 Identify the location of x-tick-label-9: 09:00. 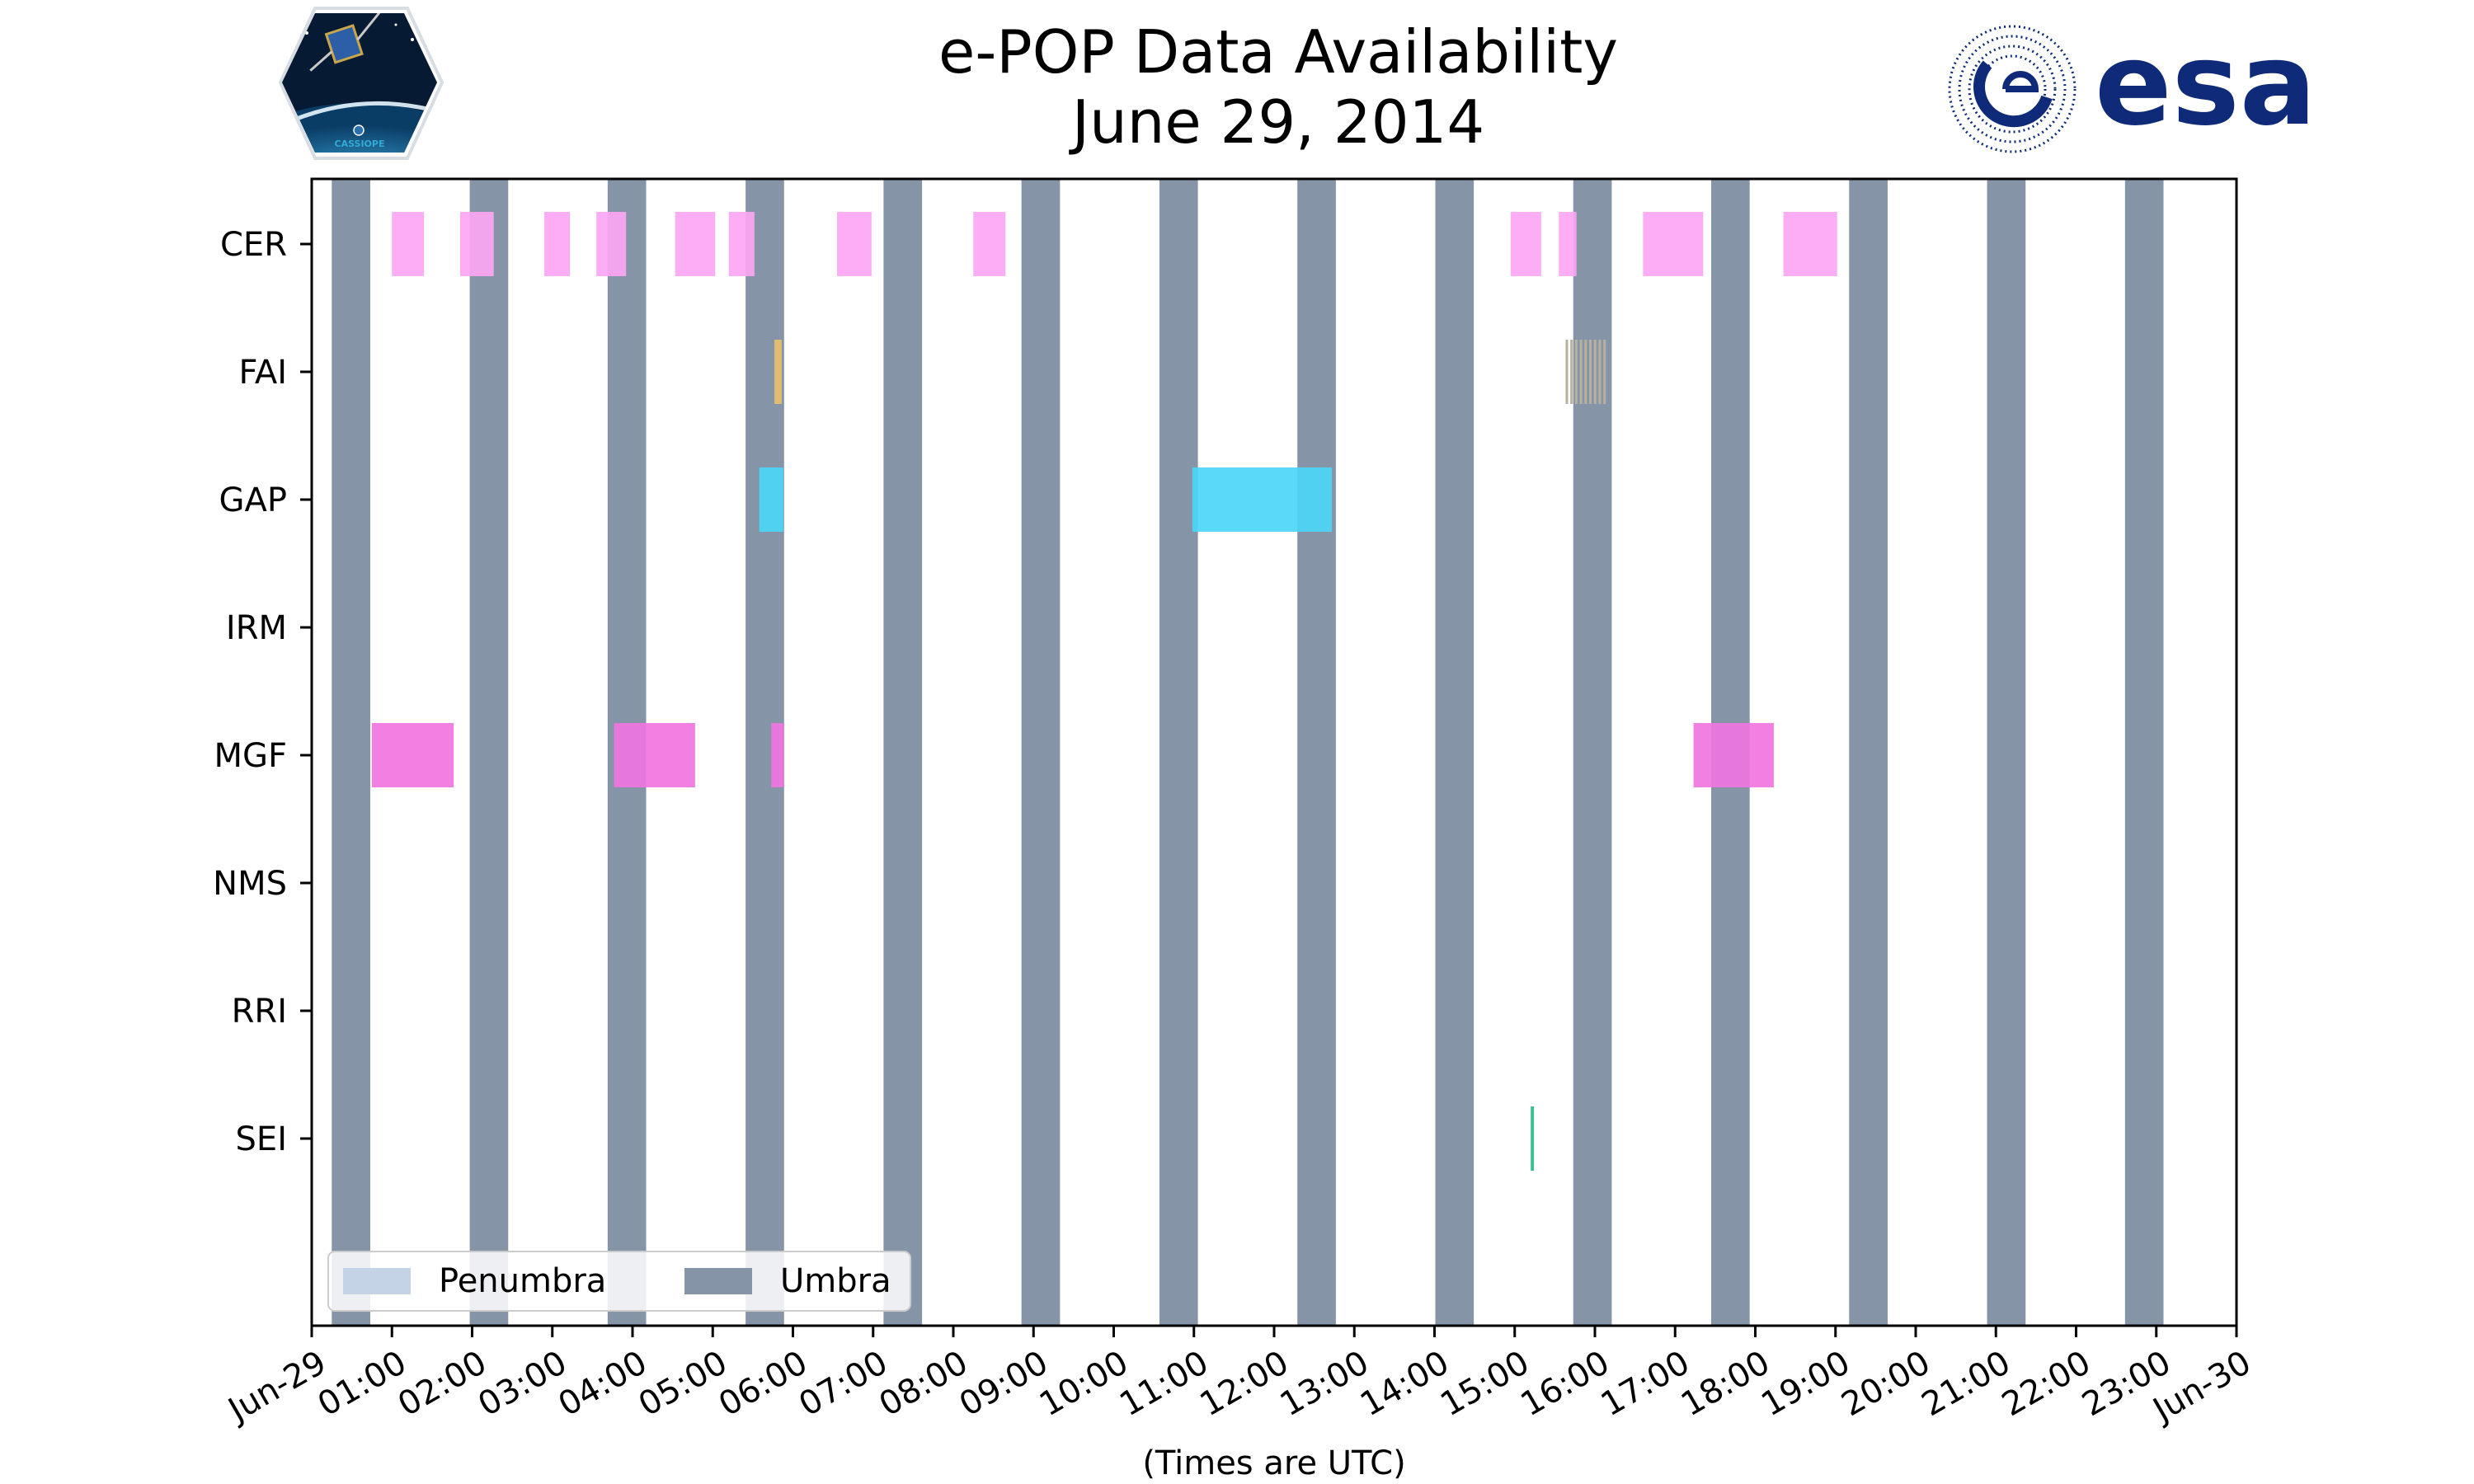
(1004, 1384).